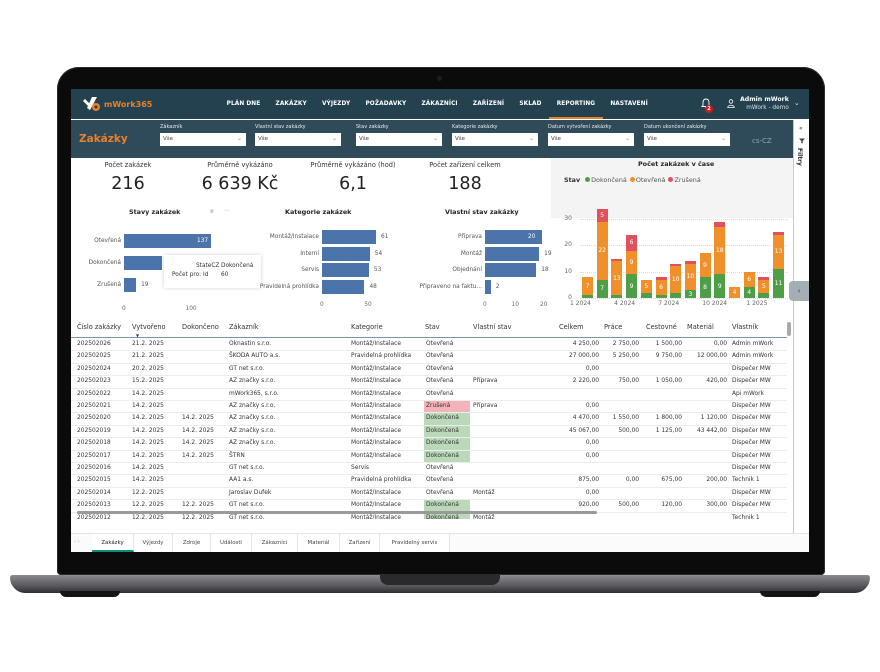  I want to click on stacked-bar: 7 22 5, so click(602, 253).